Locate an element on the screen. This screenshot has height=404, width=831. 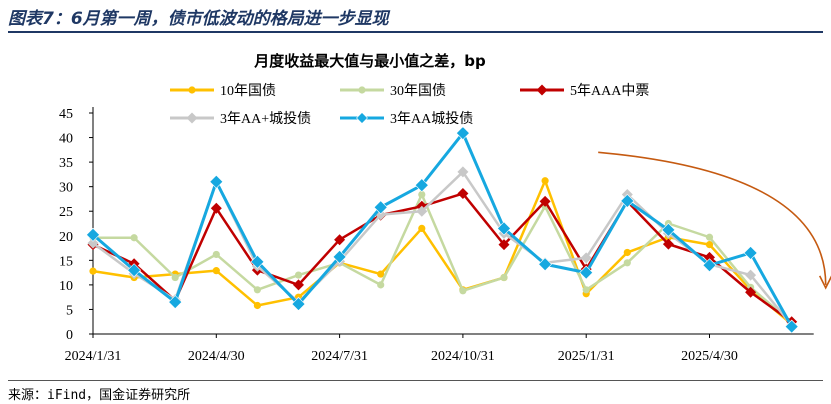
y-tick-label: 45 is located at coordinates (66, 114).